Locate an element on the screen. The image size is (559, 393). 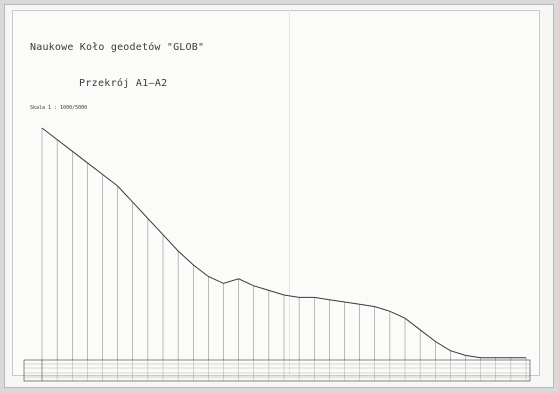
data-table-frame is located at coordinates (277, 370).